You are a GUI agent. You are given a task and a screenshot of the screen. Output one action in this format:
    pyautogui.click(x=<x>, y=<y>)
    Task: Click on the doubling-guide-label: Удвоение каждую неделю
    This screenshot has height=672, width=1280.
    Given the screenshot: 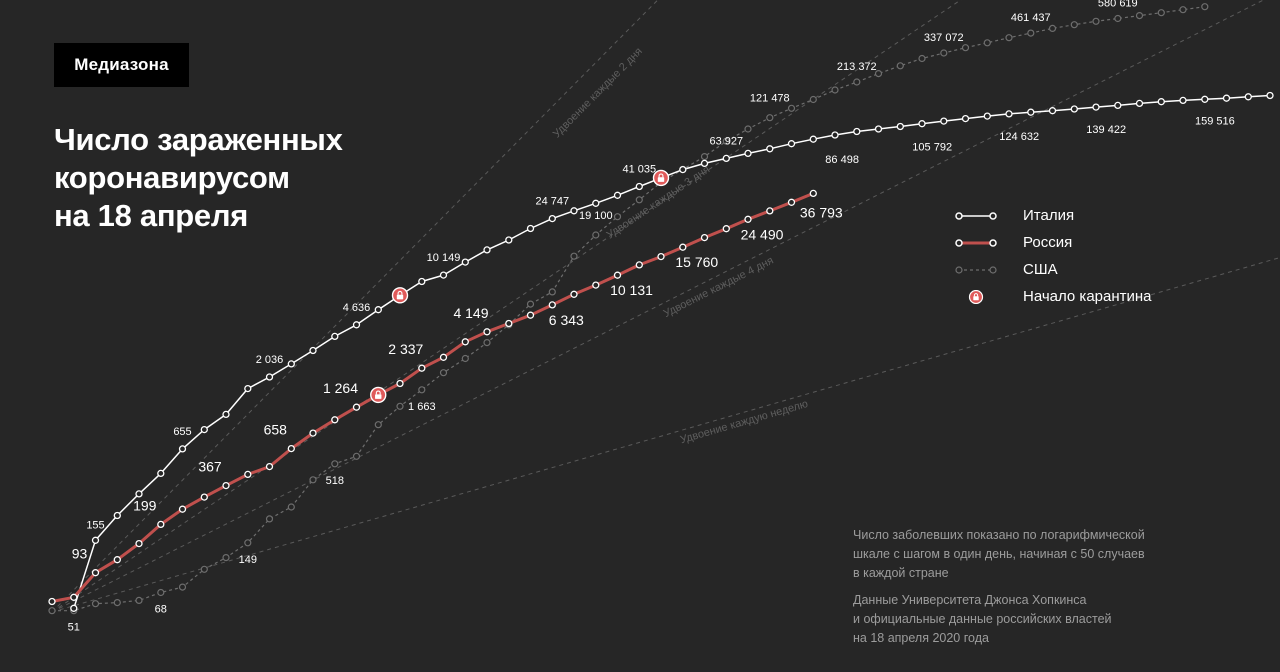 What is the action you would take?
    pyautogui.click(x=744, y=422)
    